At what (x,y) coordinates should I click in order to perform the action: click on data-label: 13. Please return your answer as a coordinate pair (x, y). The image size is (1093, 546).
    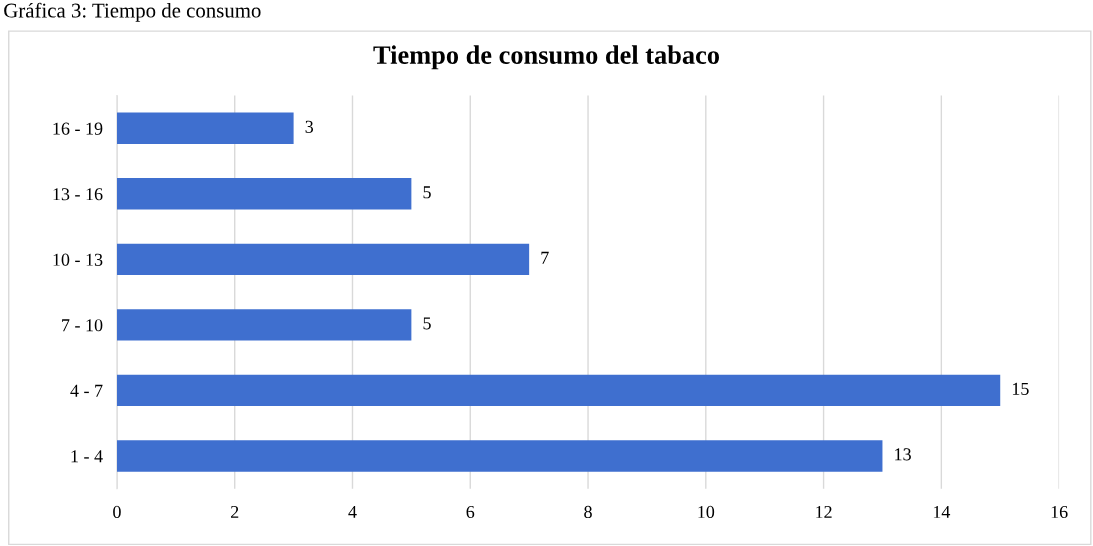
    Looking at the image, I should click on (903, 454).